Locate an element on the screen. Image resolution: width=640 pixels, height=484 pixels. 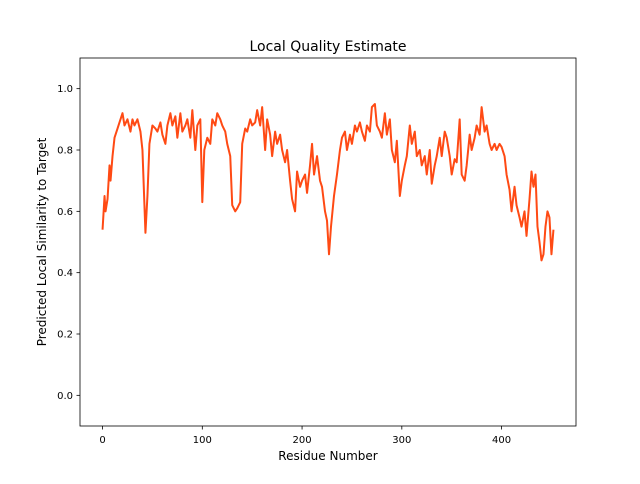
x-tick-label: 300 is located at coordinates (401, 440).